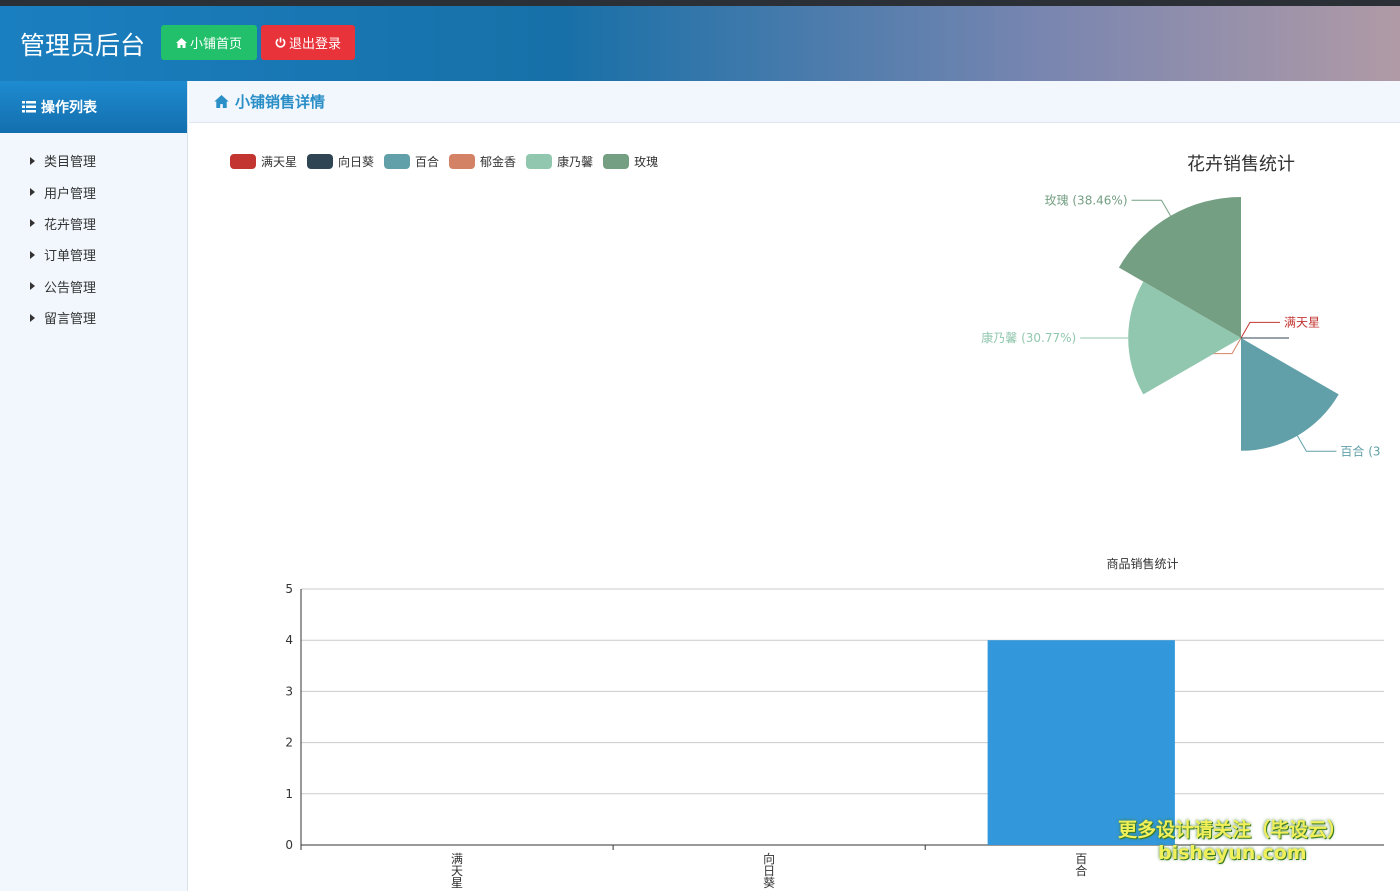 The width and height of the screenshot is (1400, 891). Describe the element at coordinates (280, 42) in the screenshot. I see `power-icon` at that location.